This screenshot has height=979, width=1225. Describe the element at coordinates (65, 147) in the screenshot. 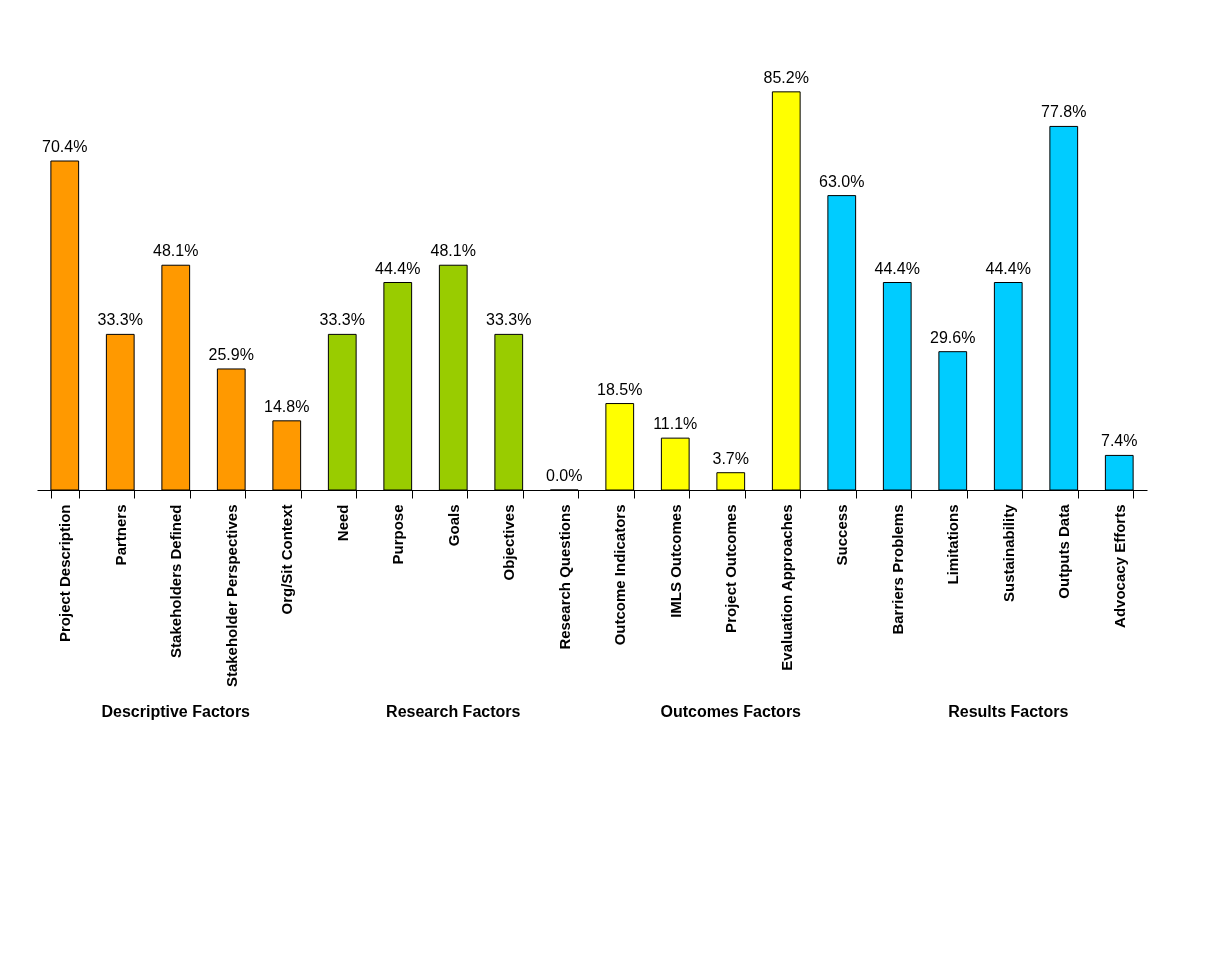

I see `data-label: 70.4%` at that location.